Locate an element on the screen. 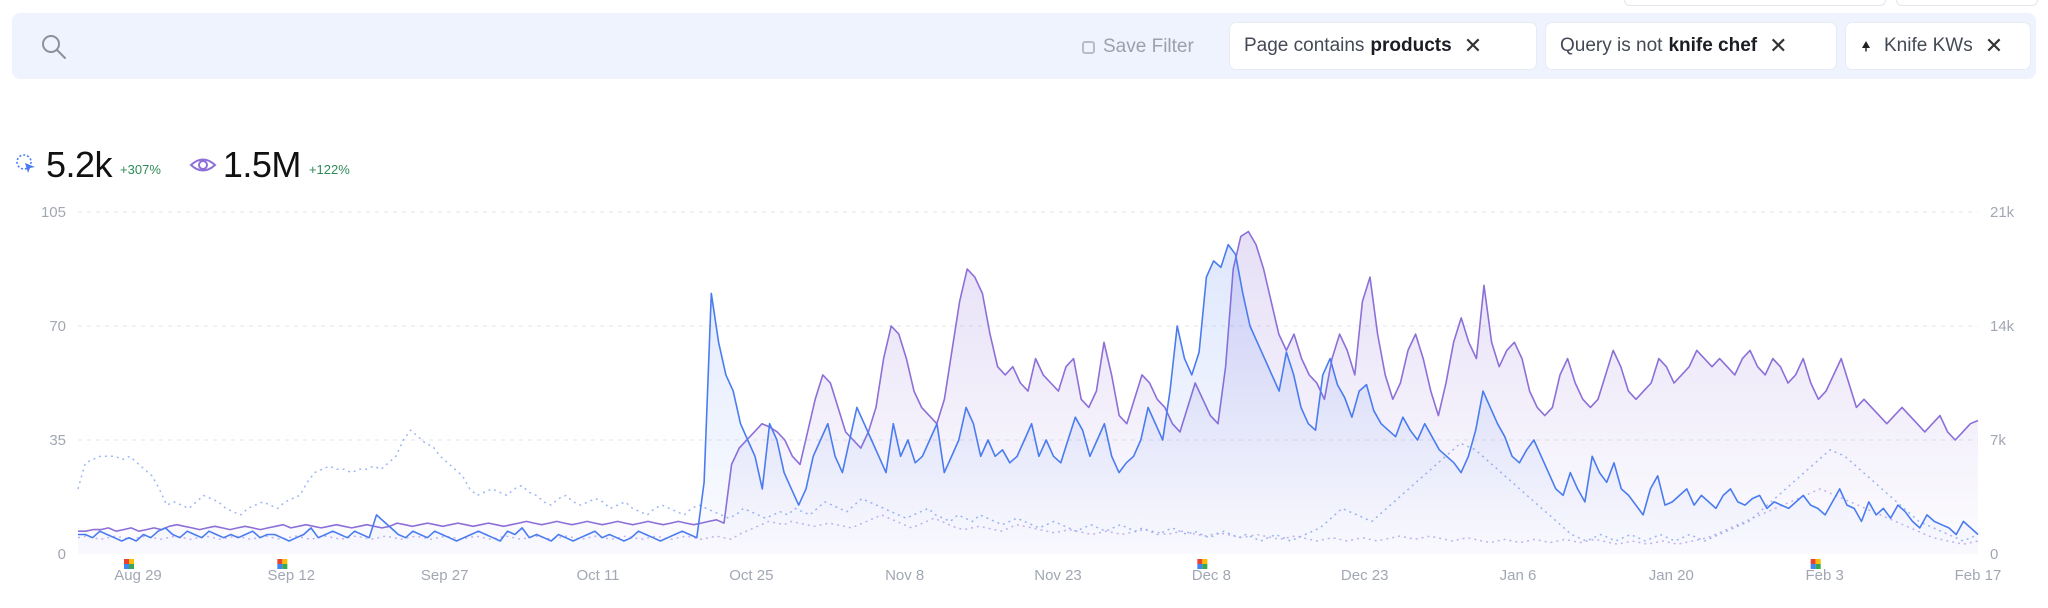 This screenshot has width=2048, height=608. x-tick-label: Sep 27 is located at coordinates (445, 575).